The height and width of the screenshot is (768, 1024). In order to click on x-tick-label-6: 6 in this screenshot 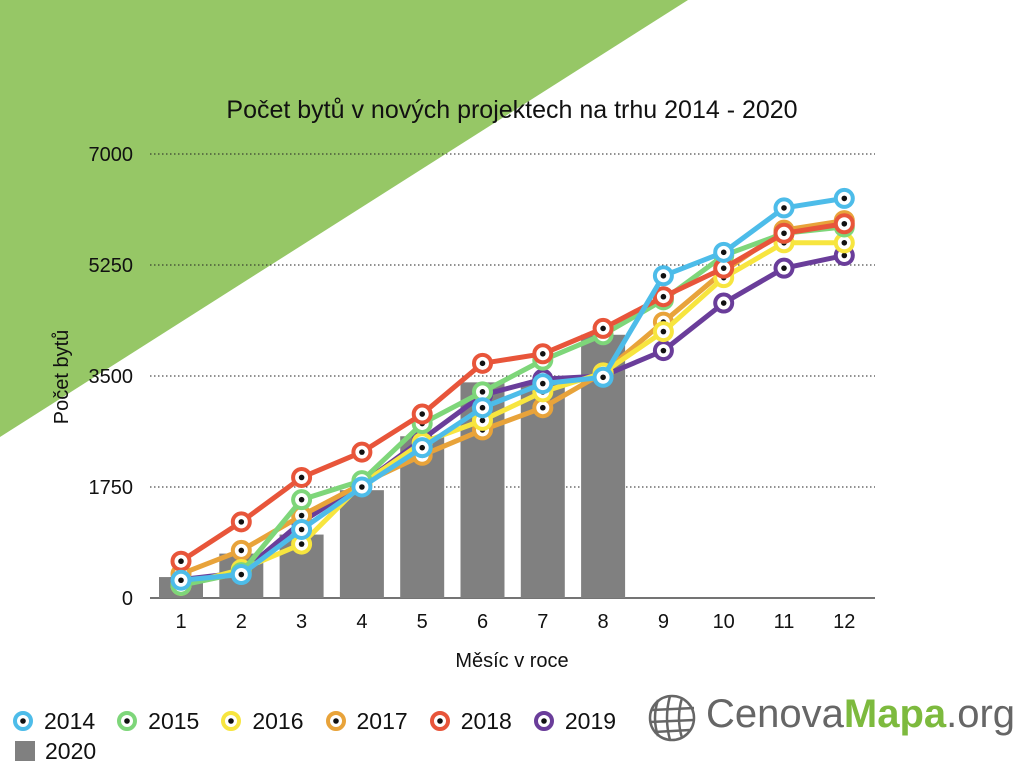, I will do `click(482, 622)`.